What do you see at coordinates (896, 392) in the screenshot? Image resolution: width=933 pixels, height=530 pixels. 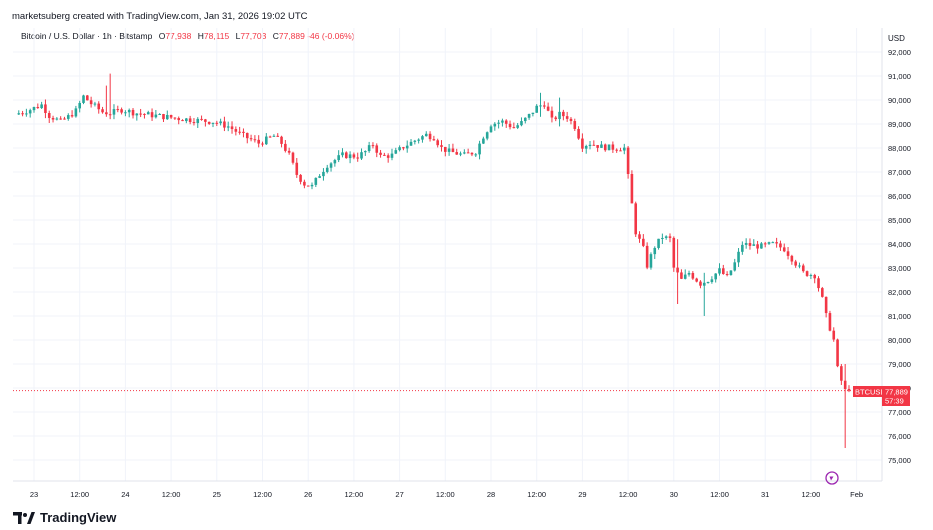 I see `price-badge-price: 77,889` at bounding box center [896, 392].